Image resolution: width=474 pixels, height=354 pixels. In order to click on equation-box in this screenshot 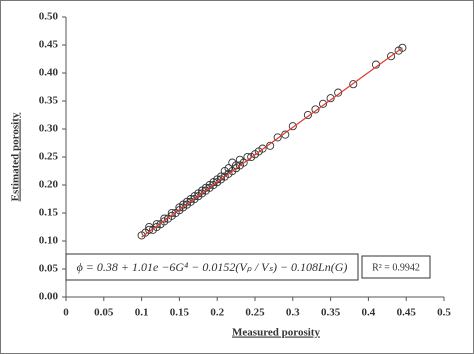, I will do `click(212, 267)`.